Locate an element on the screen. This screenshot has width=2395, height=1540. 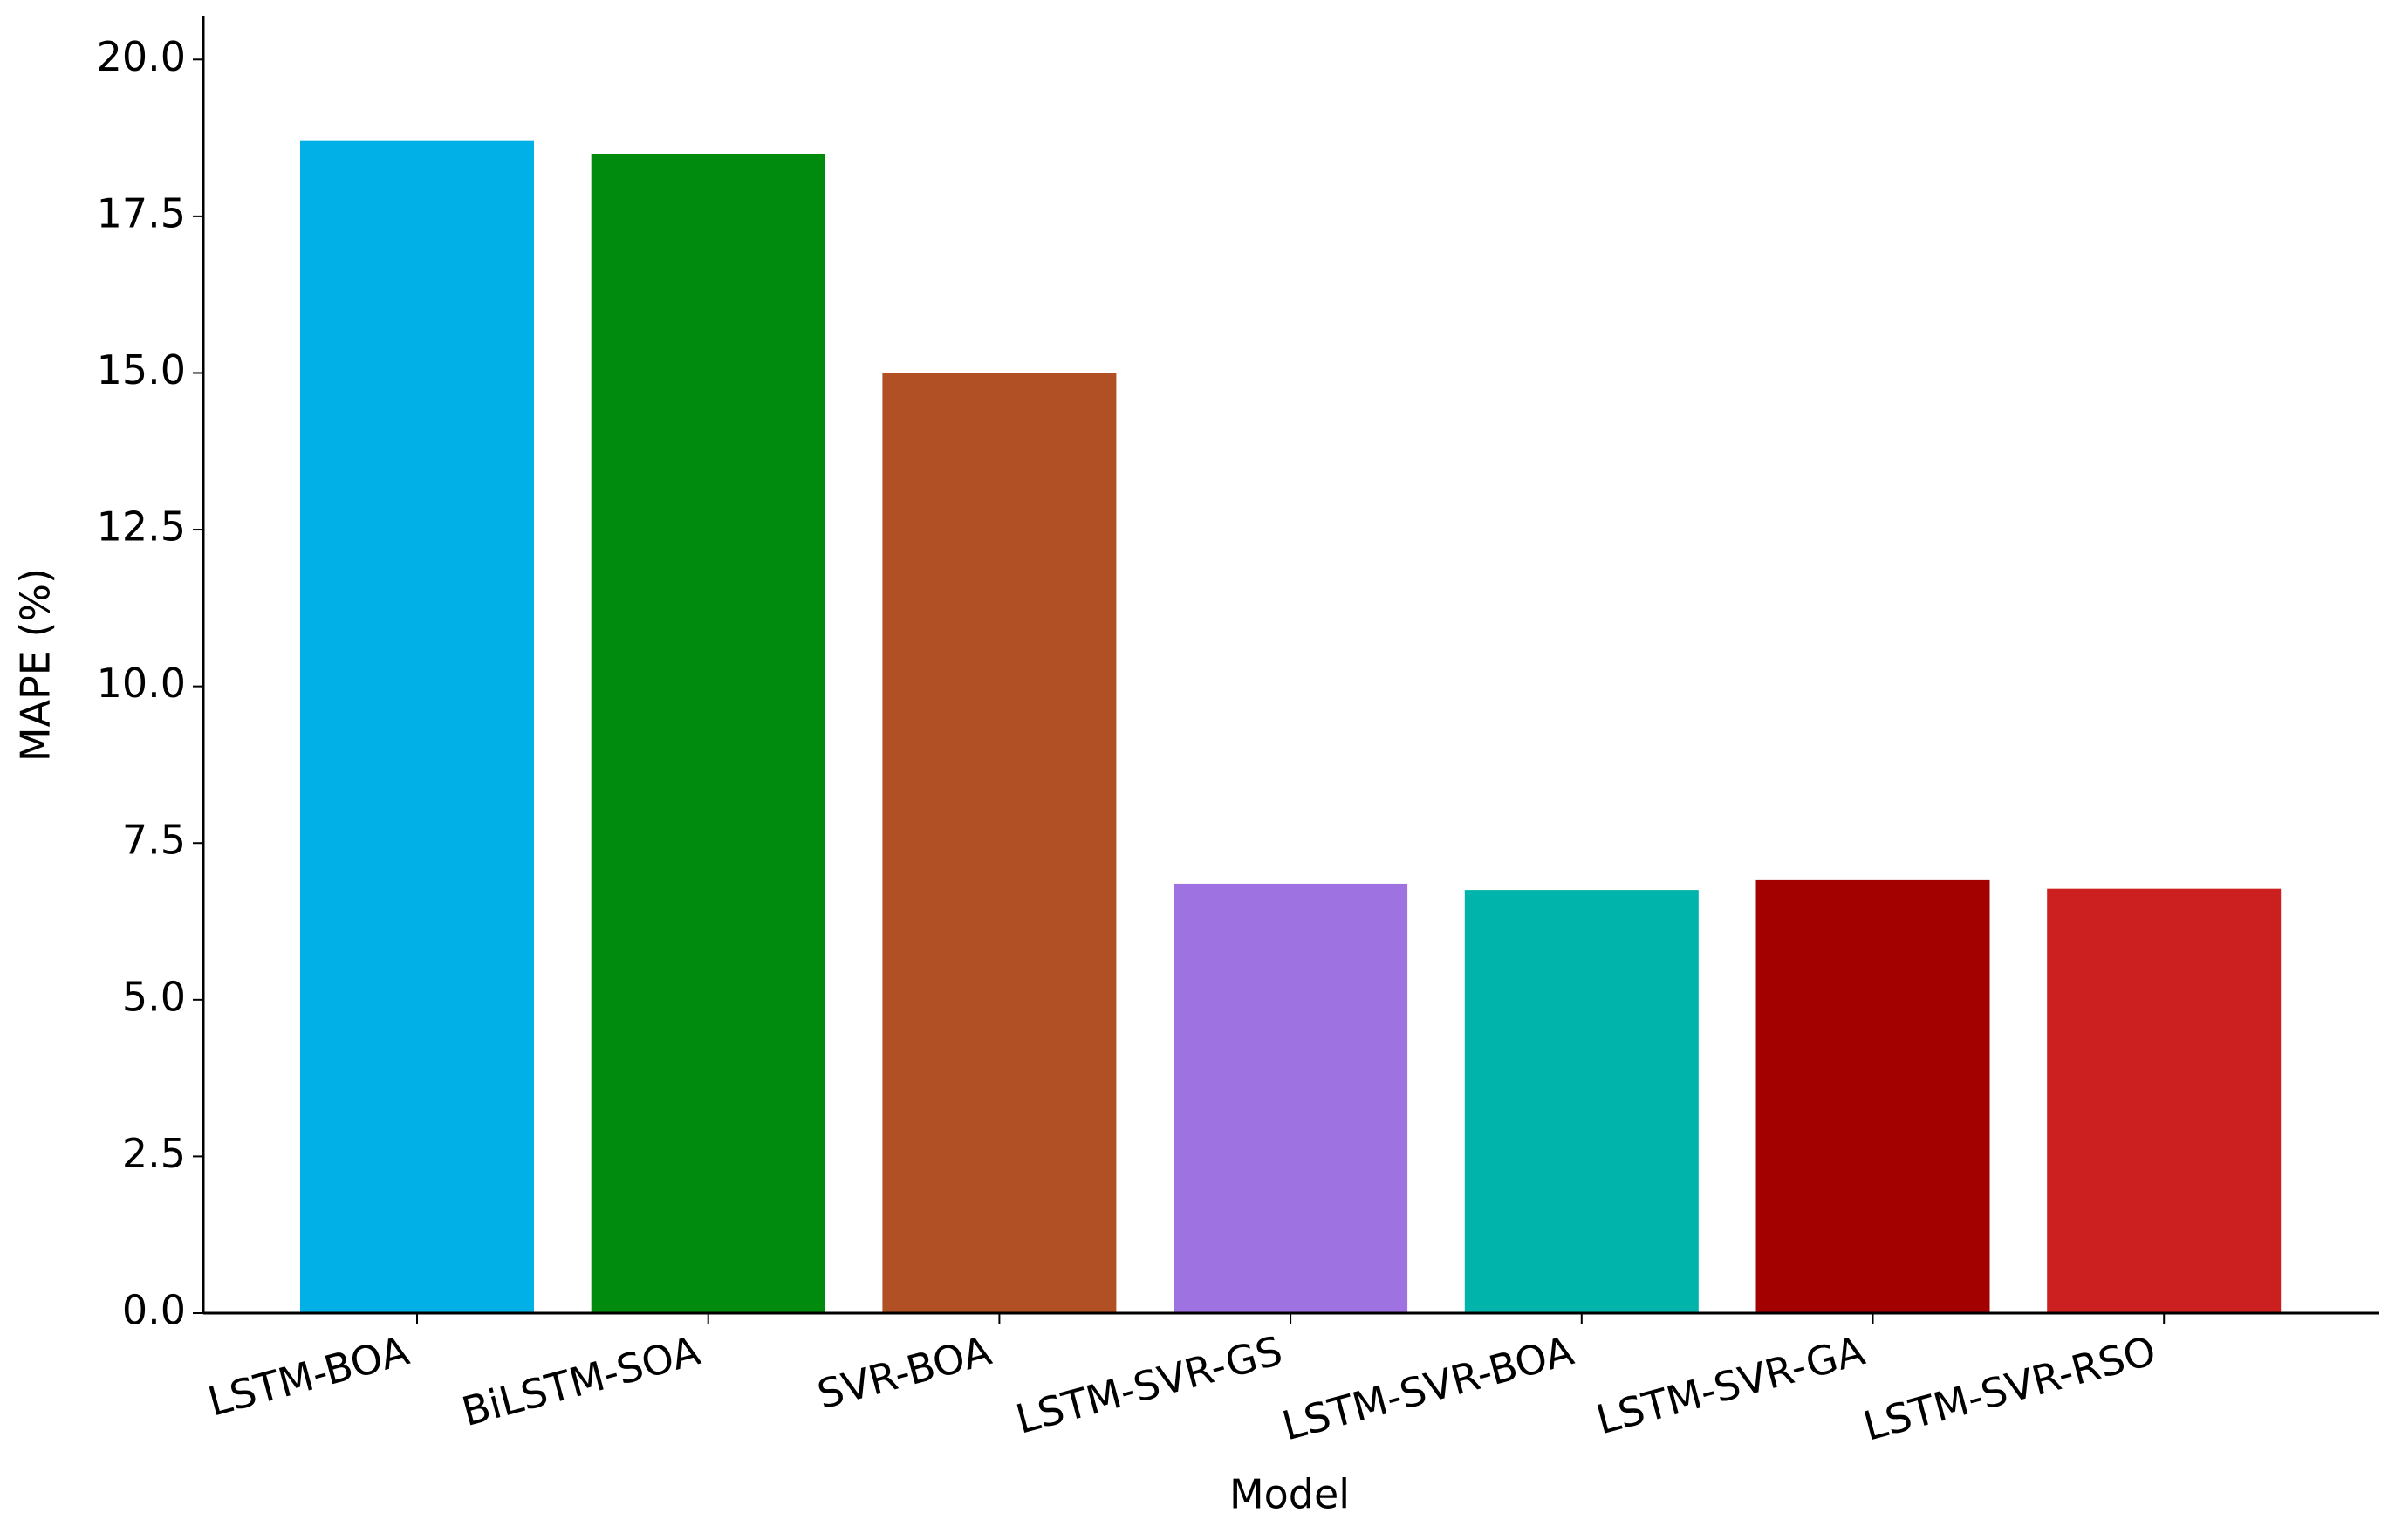
y-tick-label: 12.5 is located at coordinates (141, 527).